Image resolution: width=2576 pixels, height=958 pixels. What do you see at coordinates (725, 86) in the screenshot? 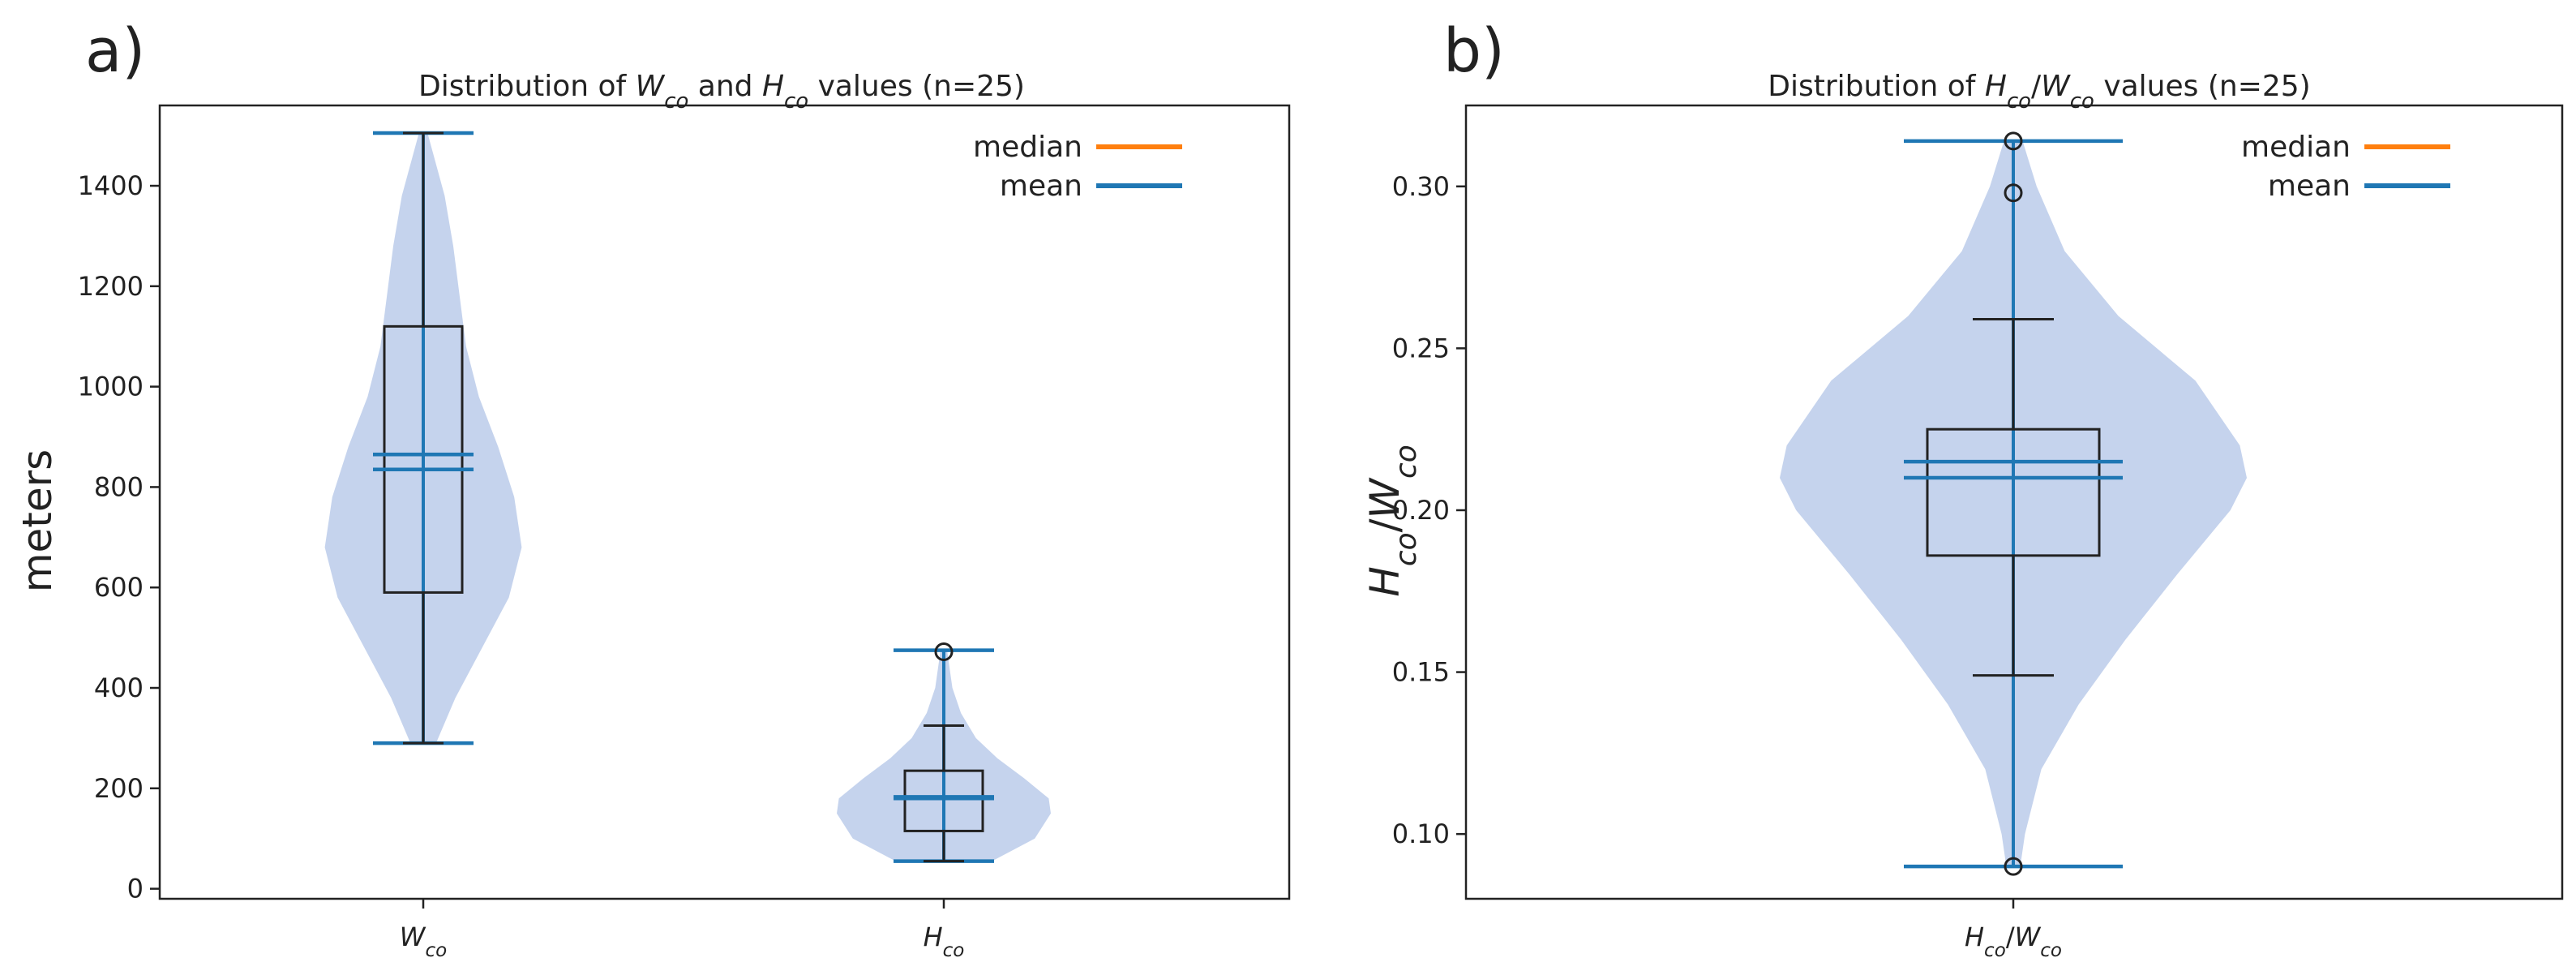
I see `text-part: and` at bounding box center [725, 86].